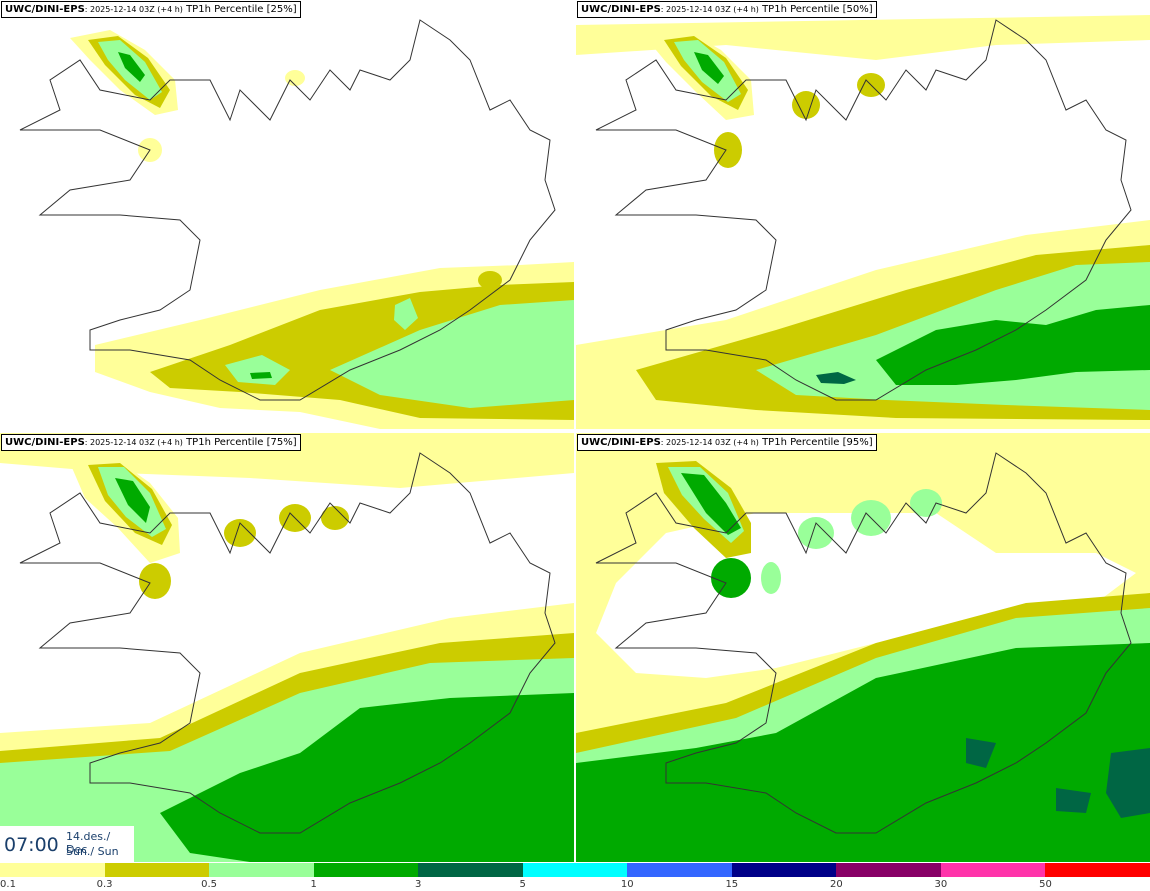 The image size is (1150, 891). I want to click on valid-time-box: 07:00 14.des./ Dec Sun./ Sun, so click(67, 844).